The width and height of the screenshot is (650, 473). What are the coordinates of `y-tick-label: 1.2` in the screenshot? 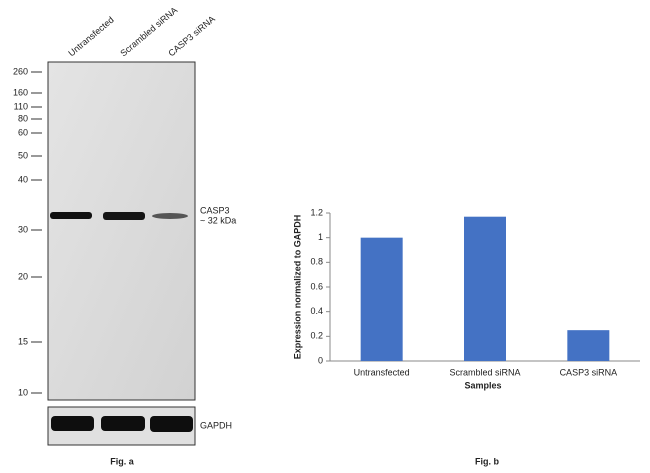 It's located at (316, 212).